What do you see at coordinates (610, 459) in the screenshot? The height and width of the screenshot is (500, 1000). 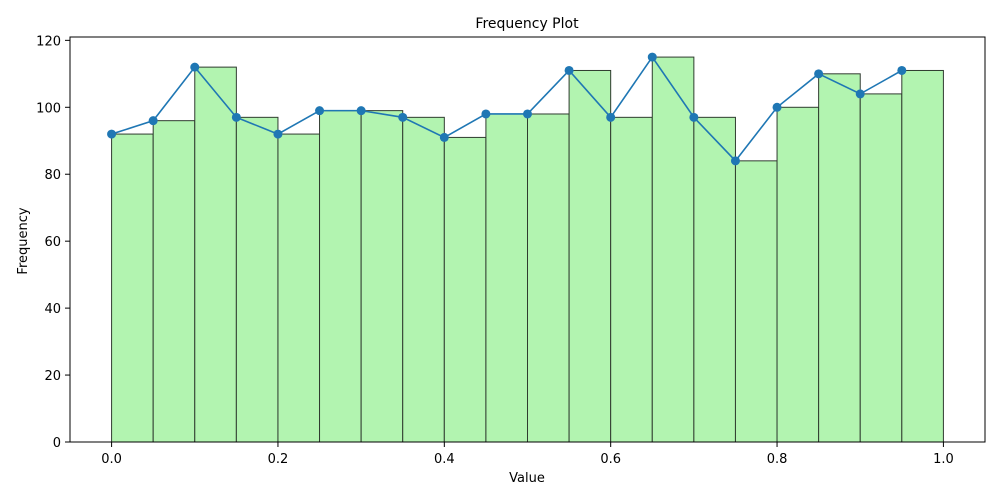 I see `x-tick-label: 0.6` at bounding box center [610, 459].